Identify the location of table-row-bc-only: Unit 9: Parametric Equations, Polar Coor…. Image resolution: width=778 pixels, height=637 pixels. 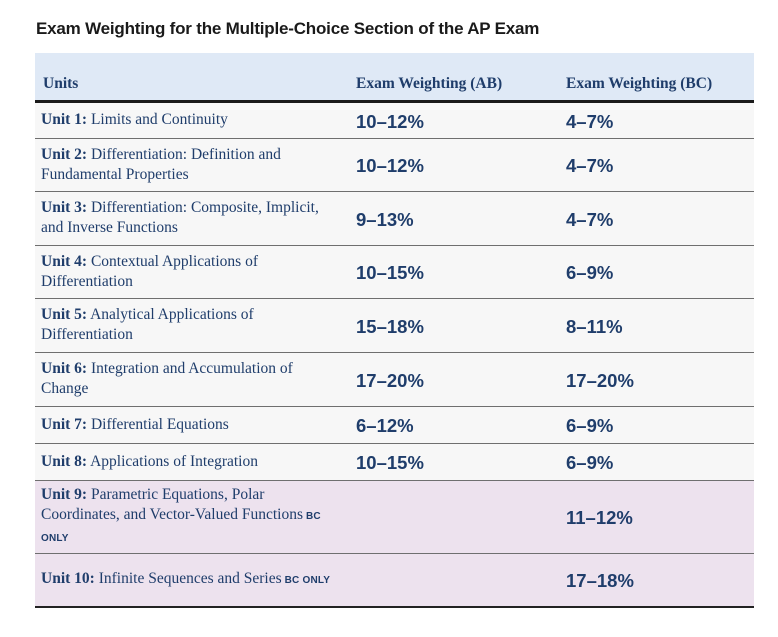
(394, 517).